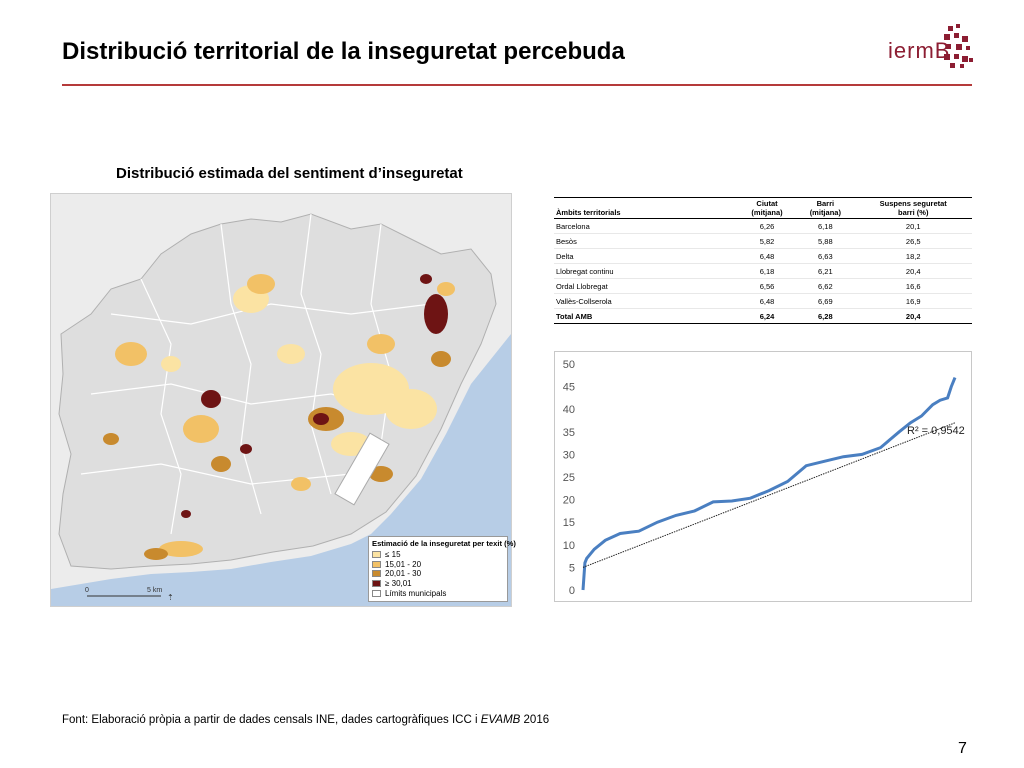  Describe the element at coordinates (767, 286) in the screenshot. I see `cell-ciutat: 6,56` at that location.